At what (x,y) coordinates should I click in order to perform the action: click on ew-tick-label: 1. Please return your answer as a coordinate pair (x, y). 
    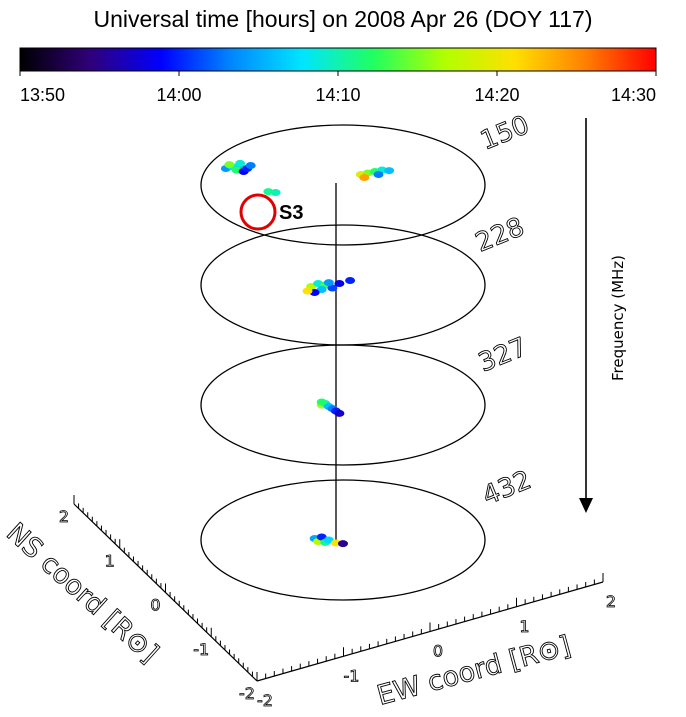
    Looking at the image, I should click on (524, 626).